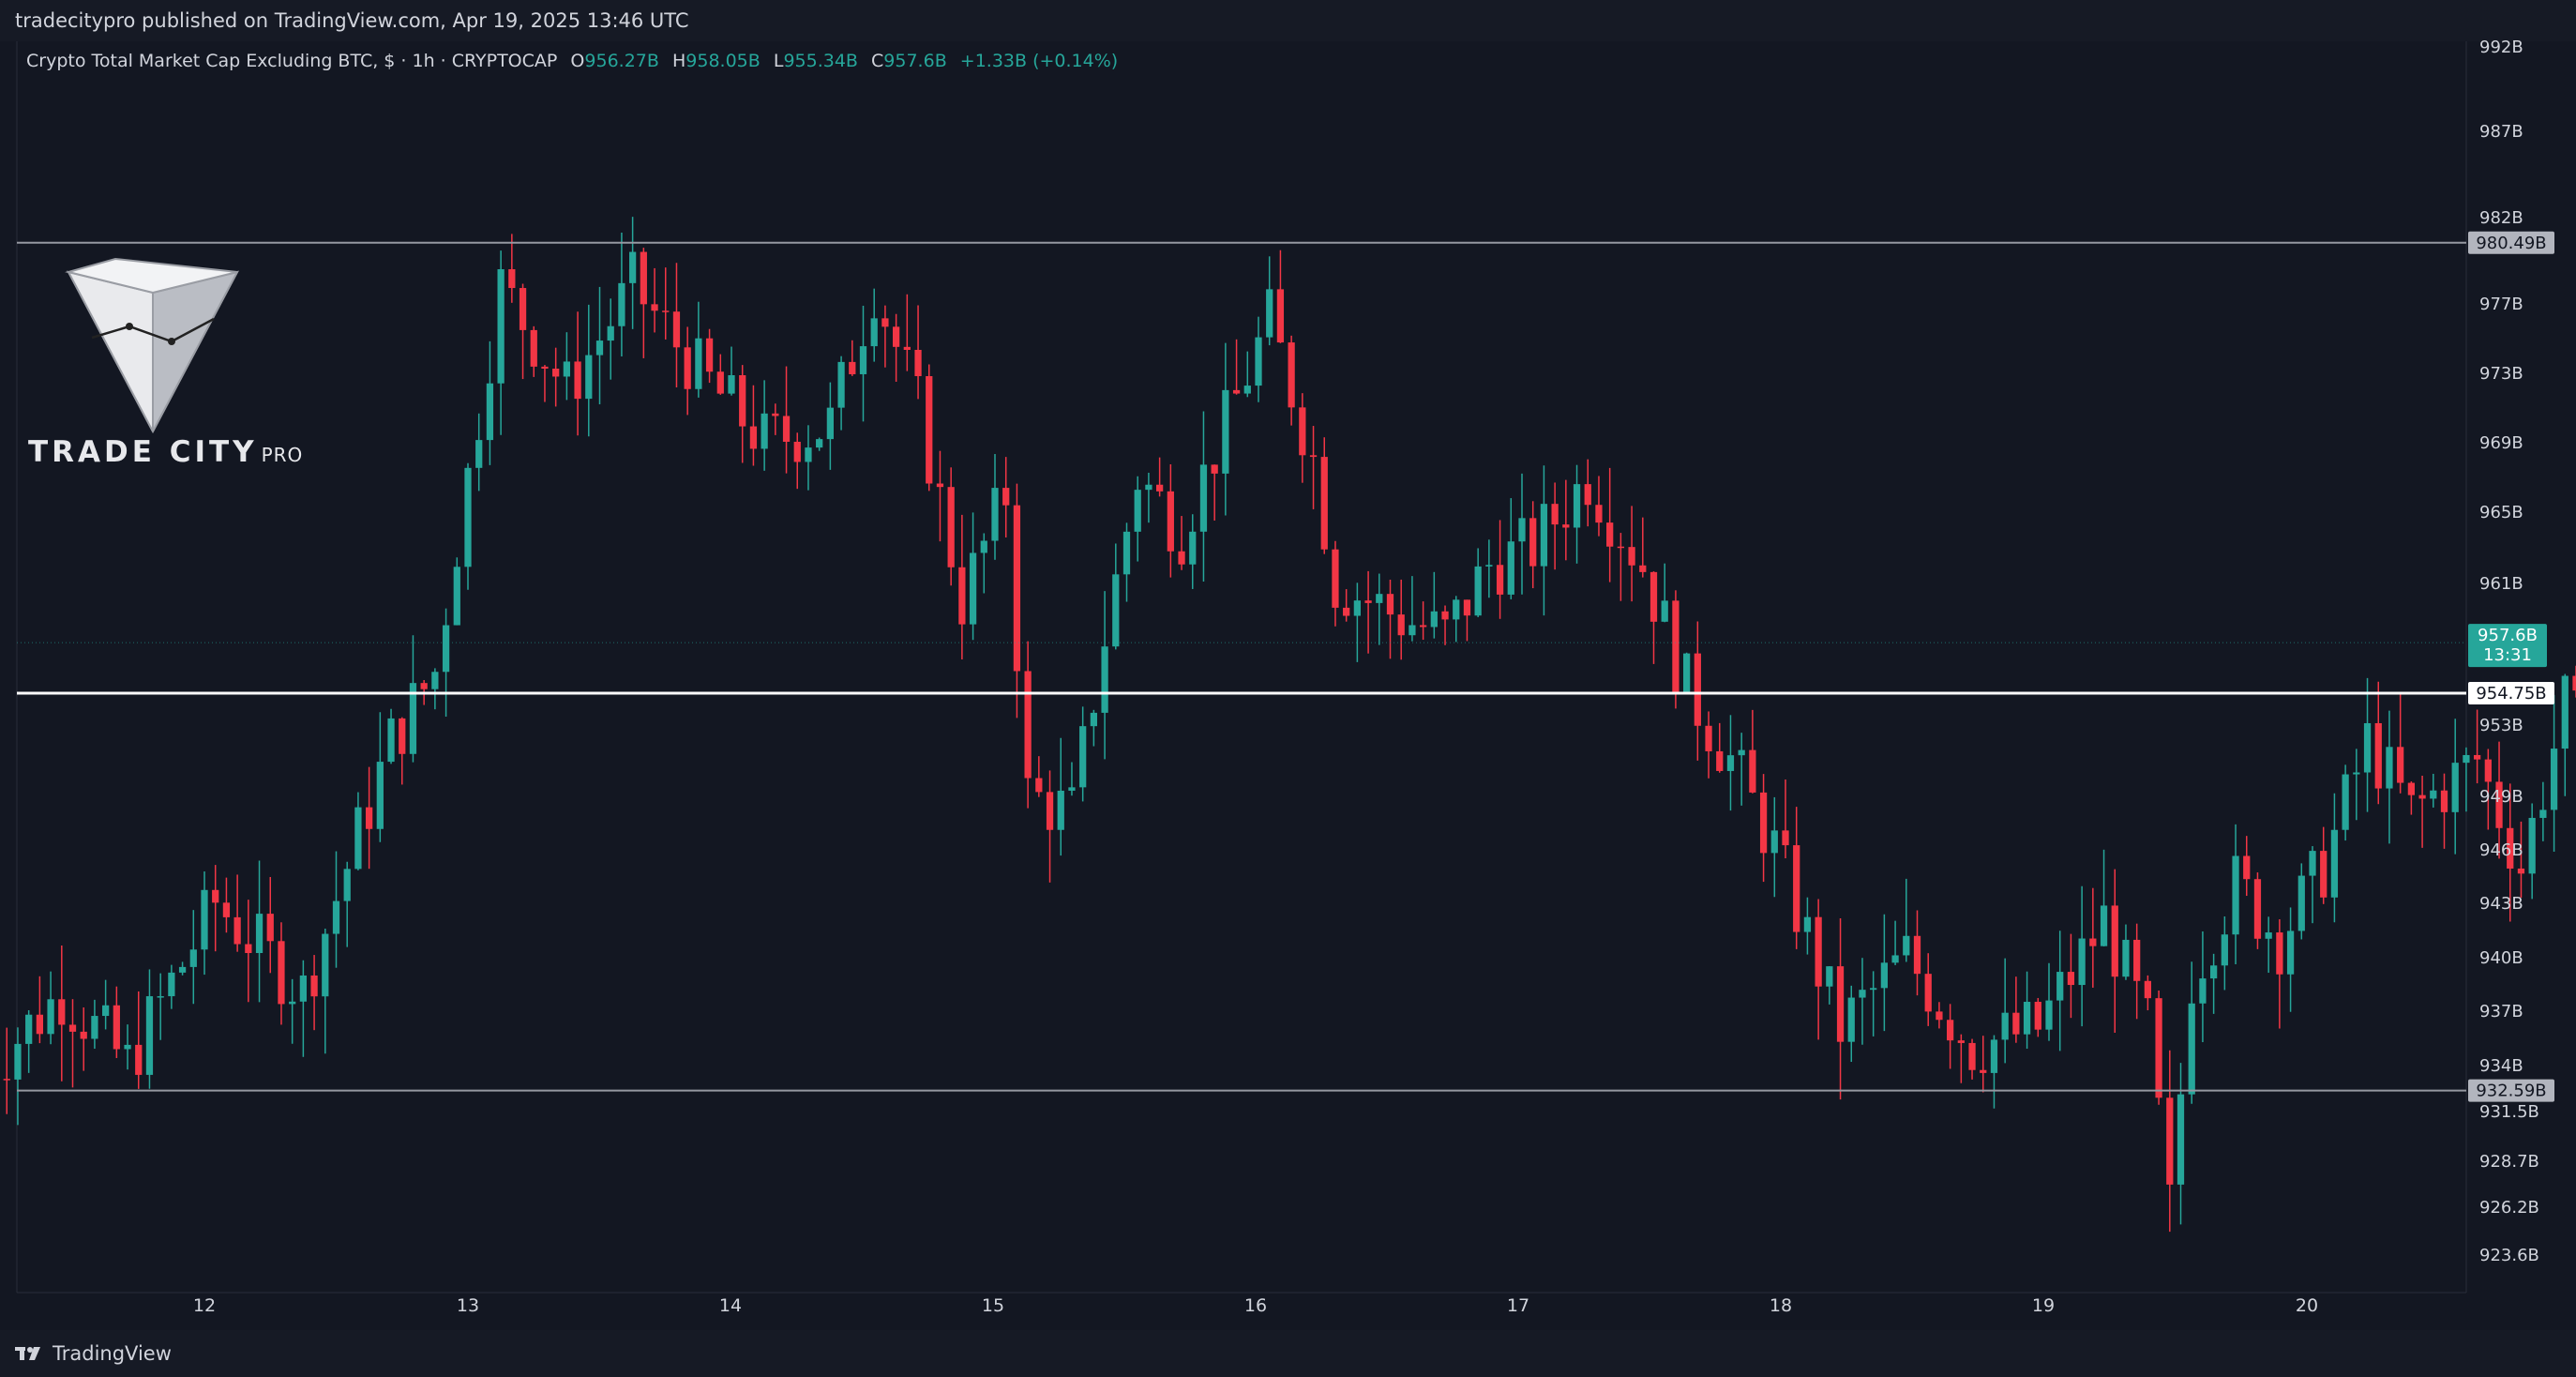 The height and width of the screenshot is (1377, 2576). I want to click on price-tick-label: 953B, so click(2501, 726).